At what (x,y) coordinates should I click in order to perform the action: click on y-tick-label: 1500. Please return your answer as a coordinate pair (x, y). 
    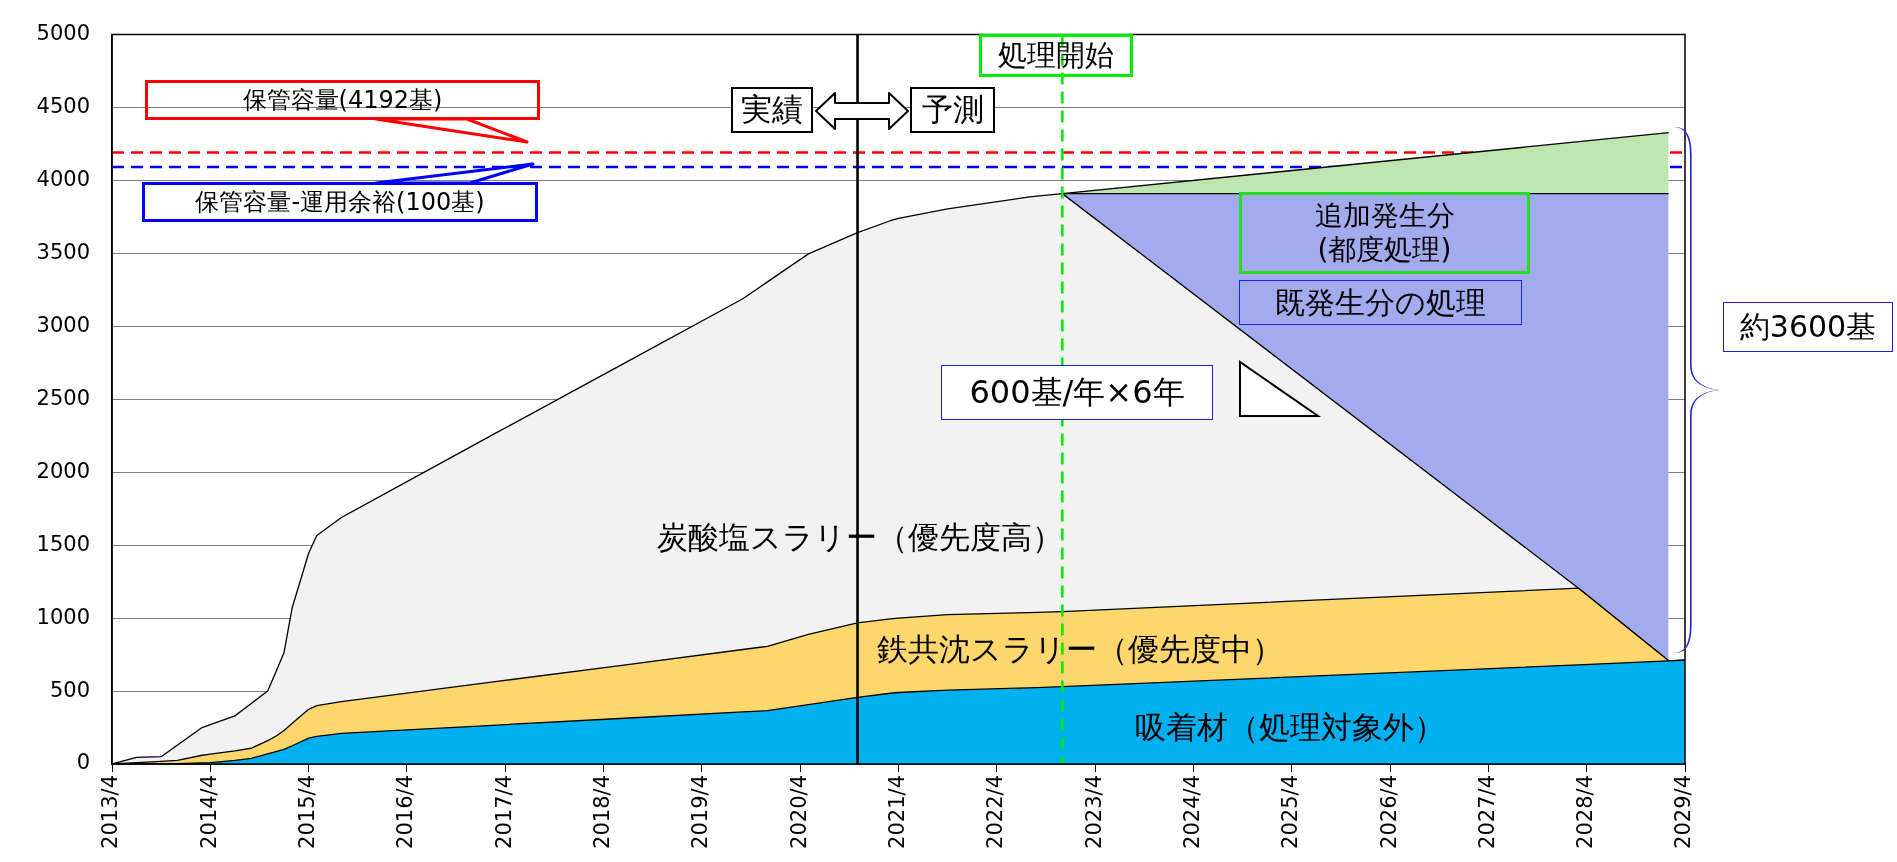
    Looking at the image, I should click on (63, 543).